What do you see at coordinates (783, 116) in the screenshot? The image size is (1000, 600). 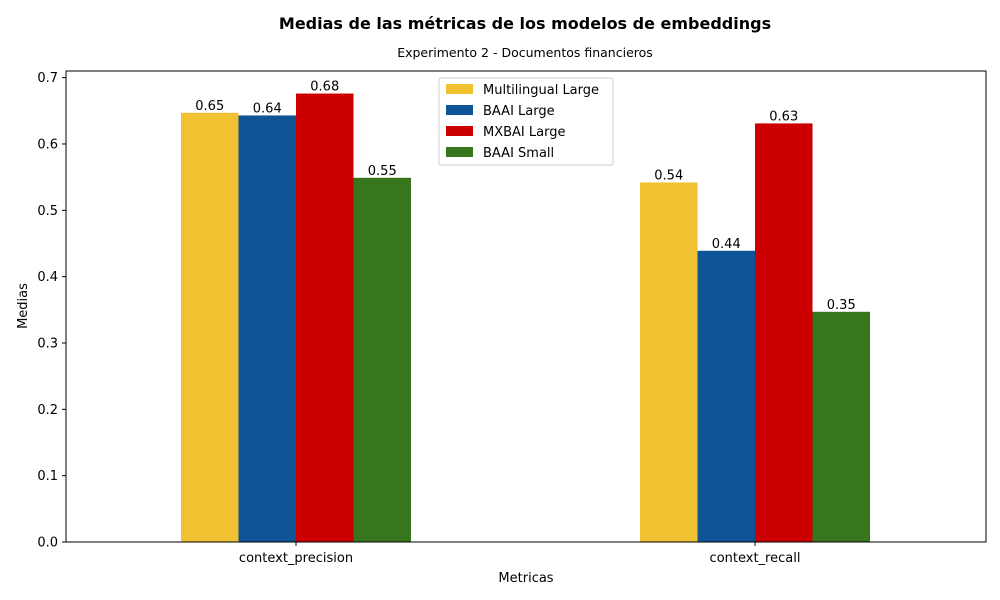 I see `data-label: 0.63` at bounding box center [783, 116].